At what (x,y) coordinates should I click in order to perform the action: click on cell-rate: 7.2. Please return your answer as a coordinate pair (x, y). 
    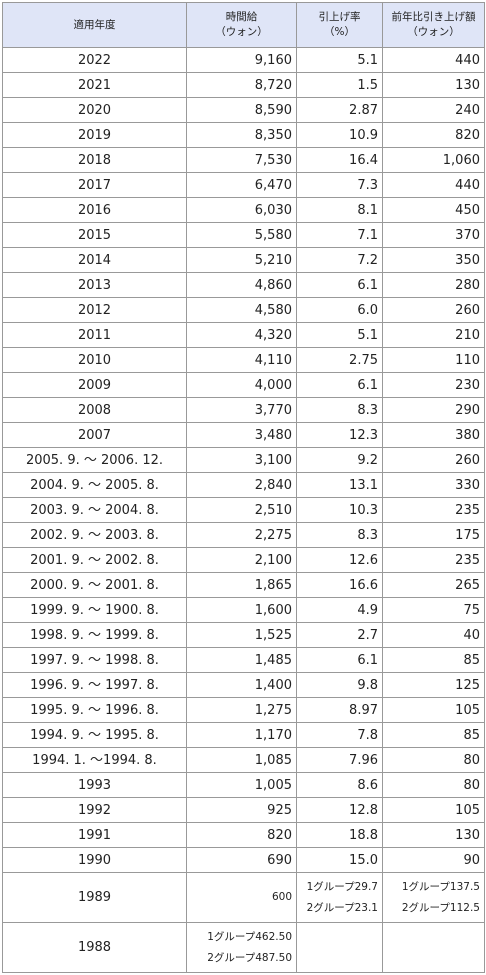
    Looking at the image, I should click on (339, 260).